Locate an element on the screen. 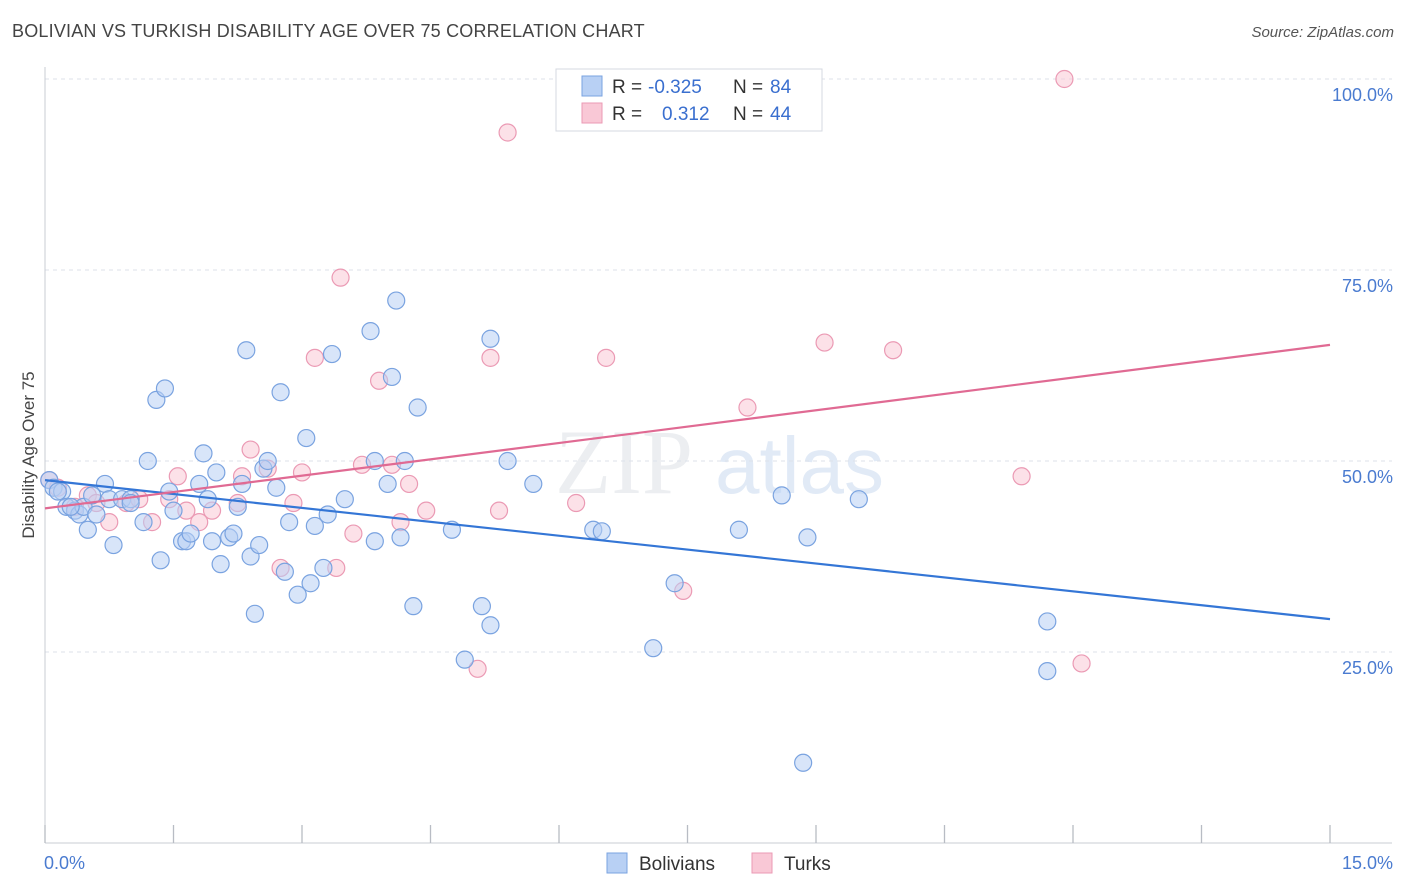  legend-n-value-2: 44 is located at coordinates (781, 114).